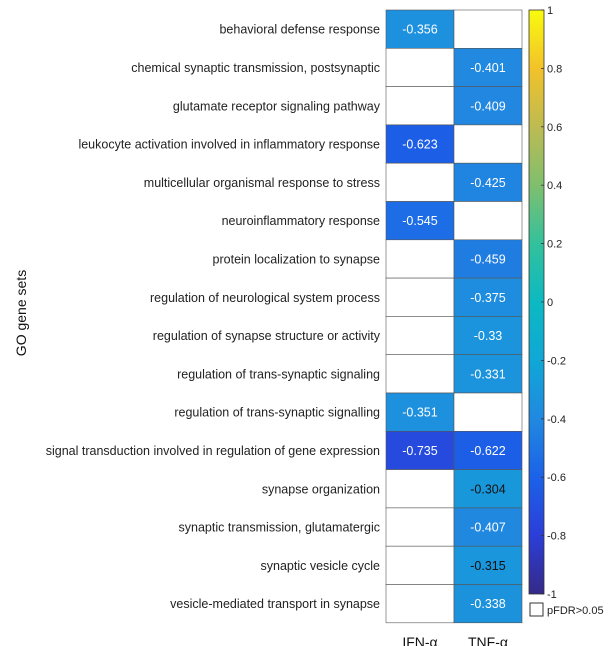  What do you see at coordinates (299, 30) in the screenshot?
I see `row-label: behavioral defense response` at bounding box center [299, 30].